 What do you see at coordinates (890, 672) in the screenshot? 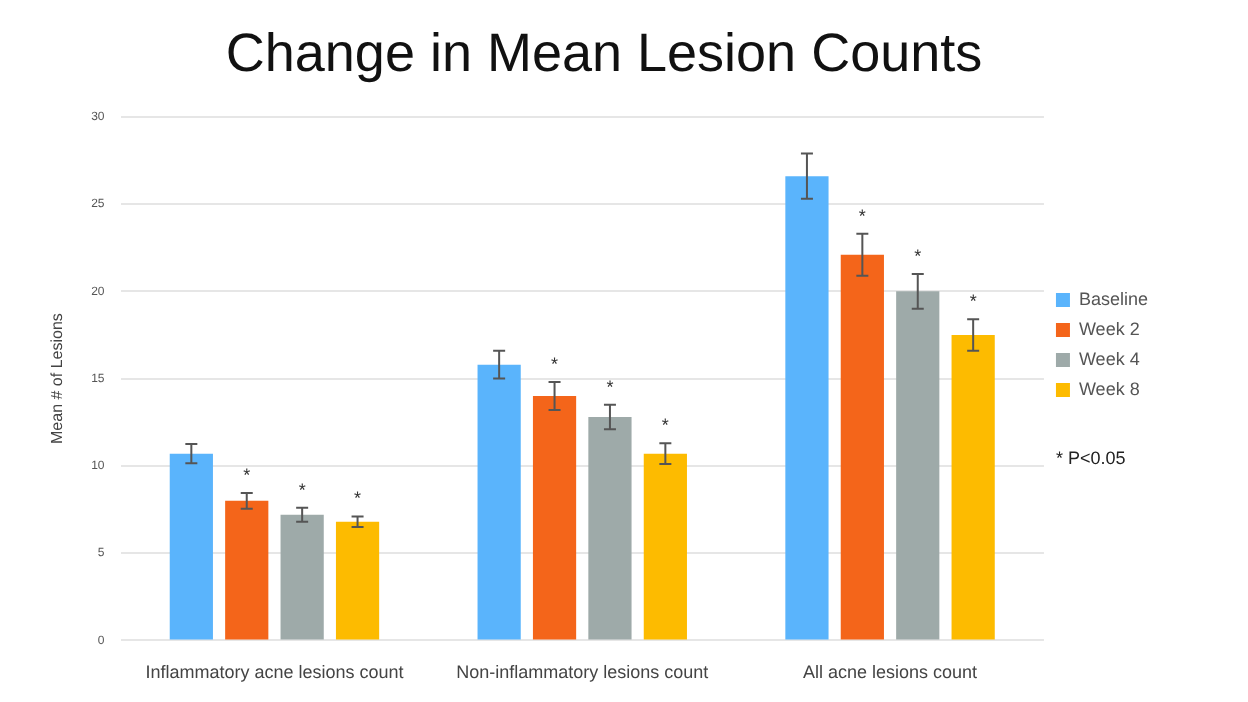
I see `x-tick-label: All acne lesions count` at bounding box center [890, 672].